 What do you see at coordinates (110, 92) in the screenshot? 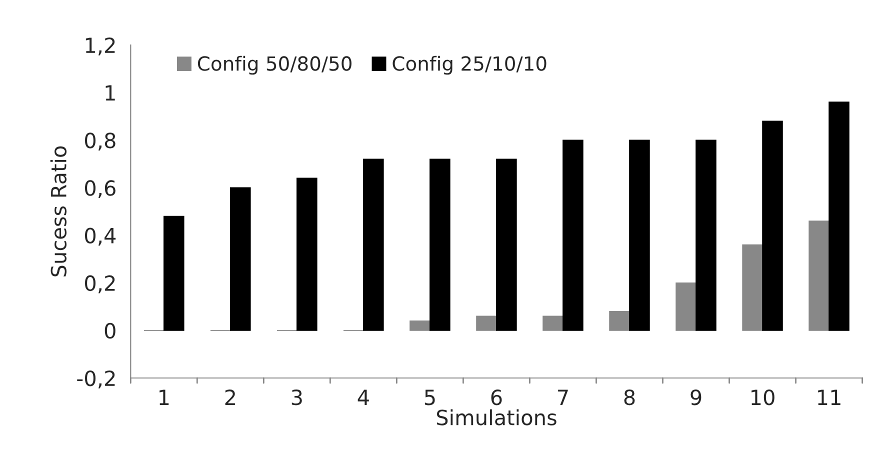
I see `y-tick-label: 1` at bounding box center [110, 92].